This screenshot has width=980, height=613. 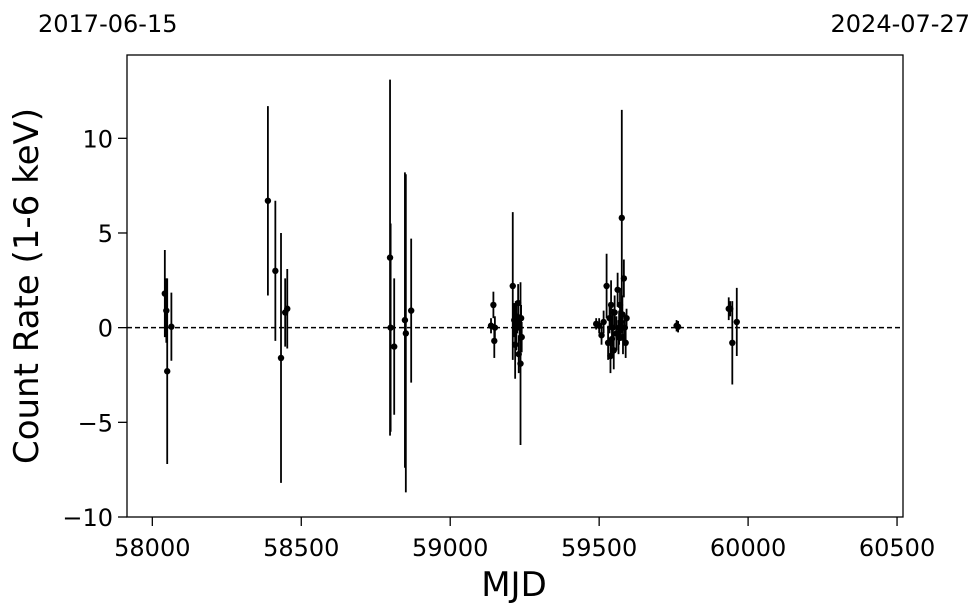 What do you see at coordinates (599, 548) in the screenshot?
I see `x-tick-label: 59500` at bounding box center [599, 548].